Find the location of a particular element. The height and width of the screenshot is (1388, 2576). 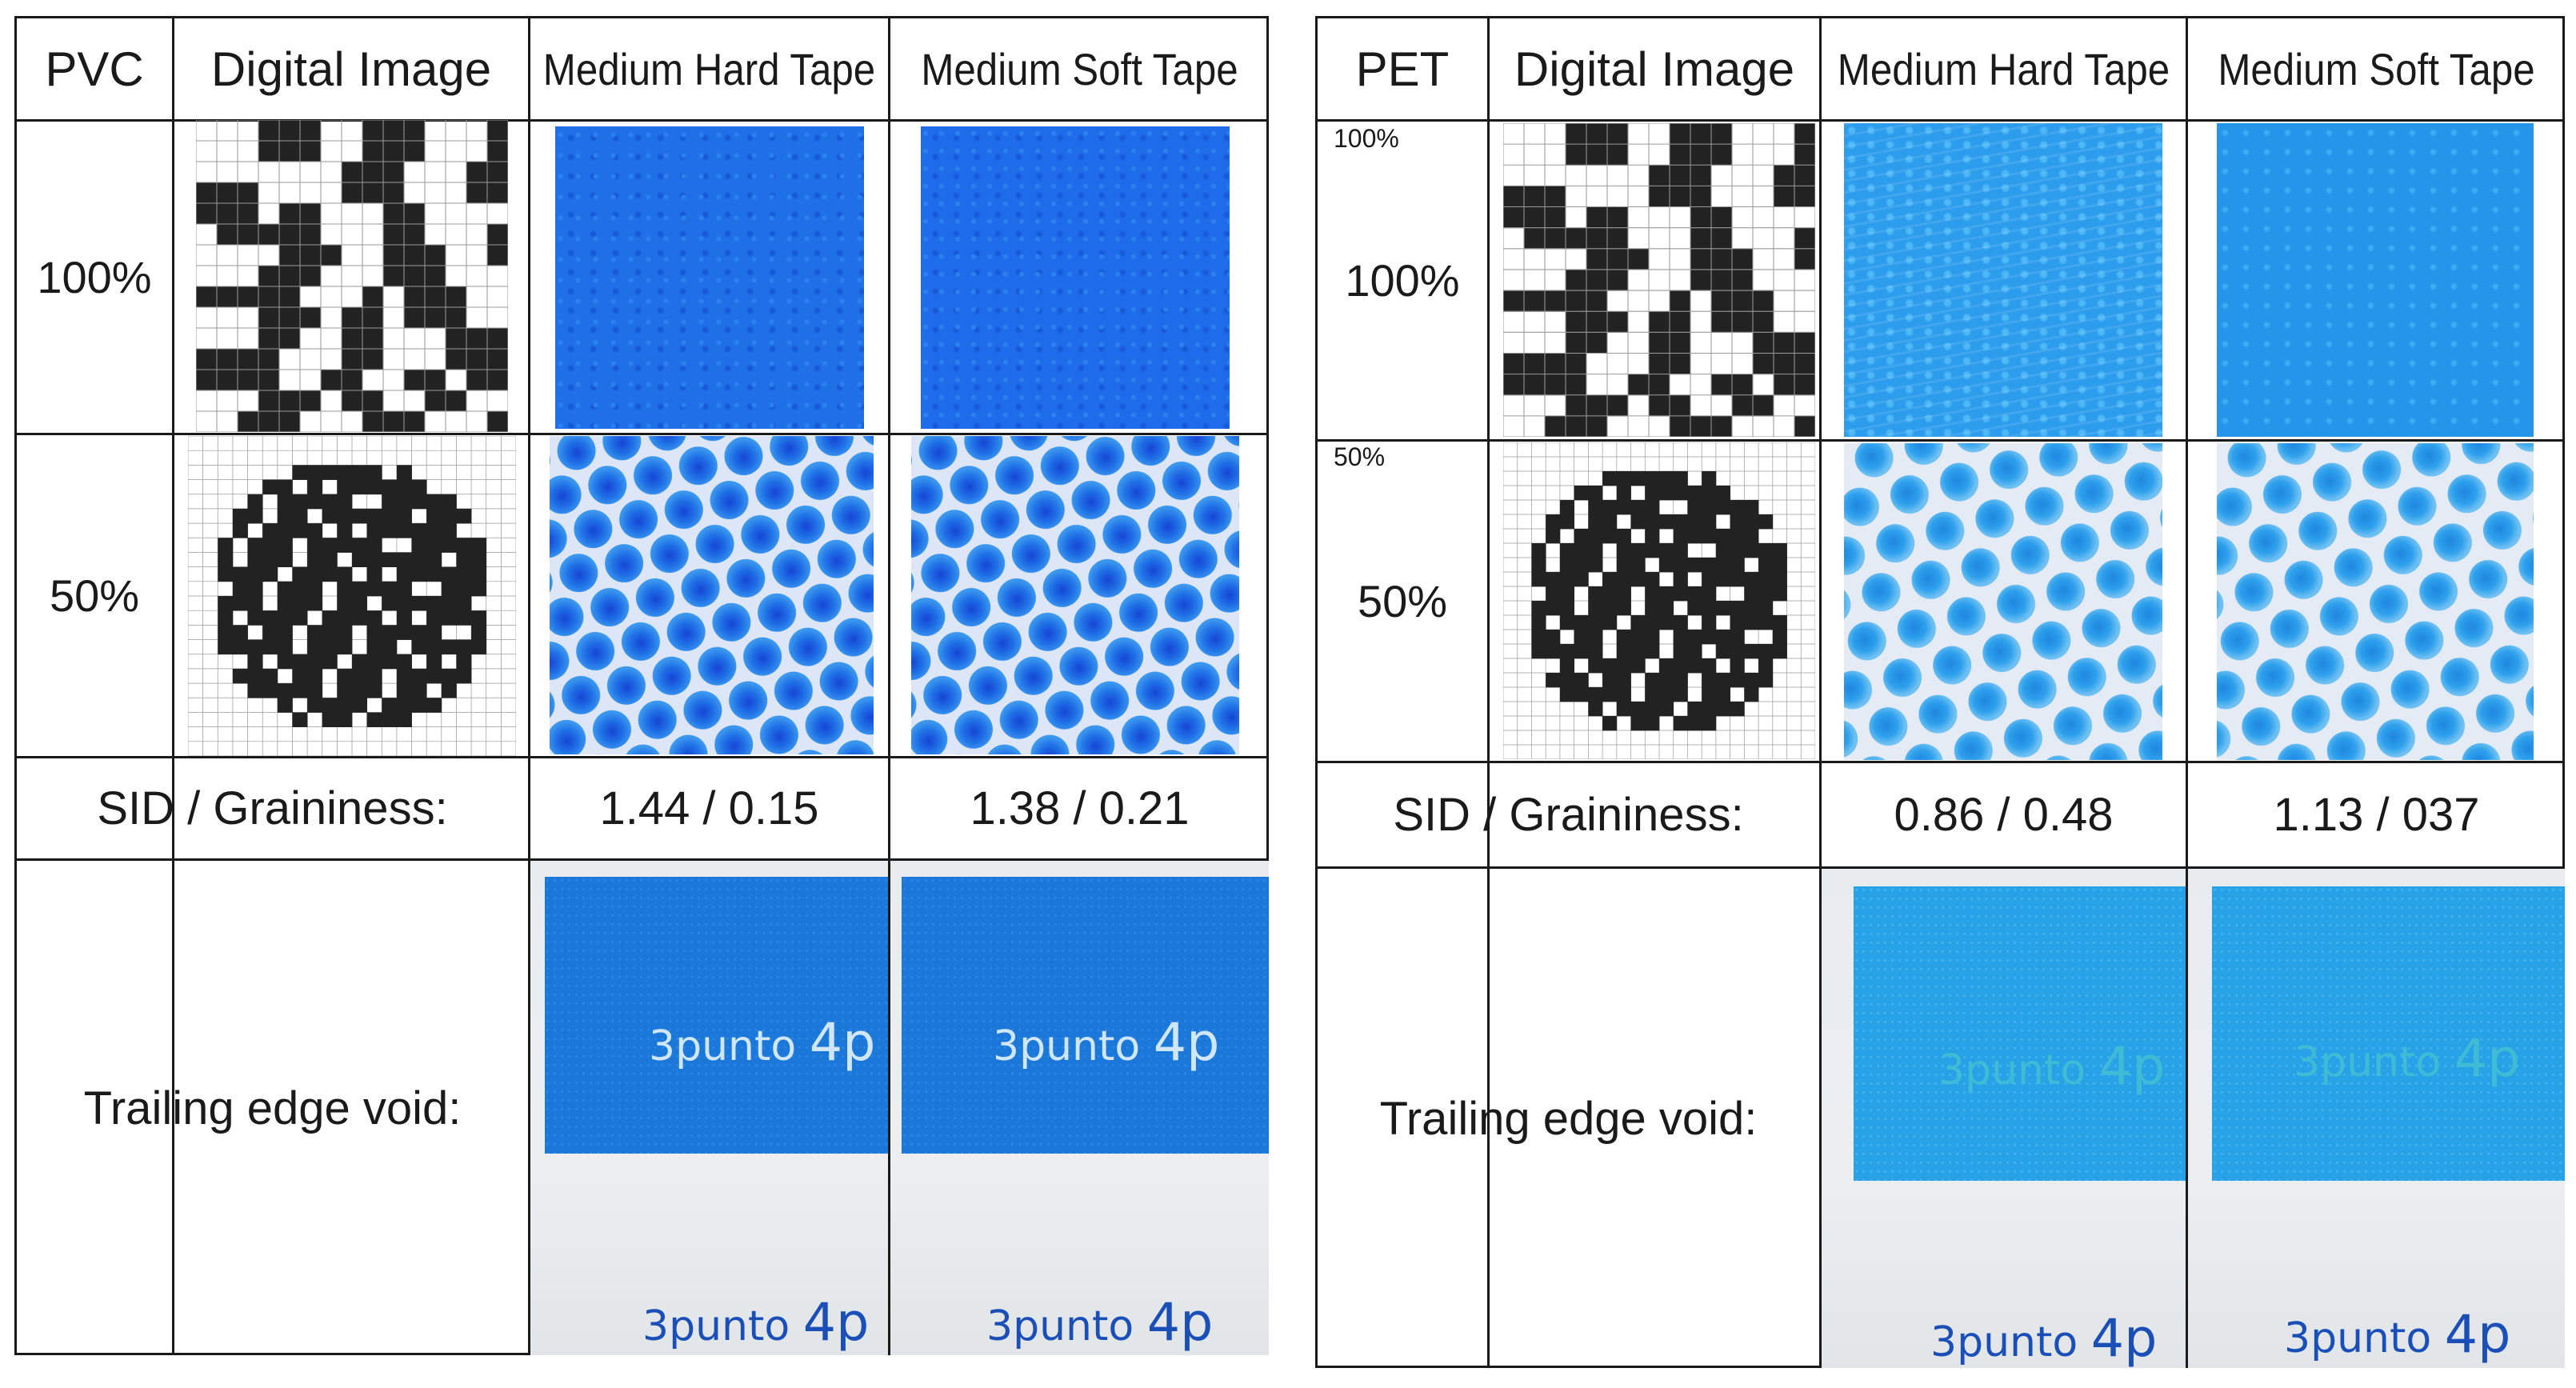

sid-value-medium-soft: 1.13 / 037 is located at coordinates (2376, 815).